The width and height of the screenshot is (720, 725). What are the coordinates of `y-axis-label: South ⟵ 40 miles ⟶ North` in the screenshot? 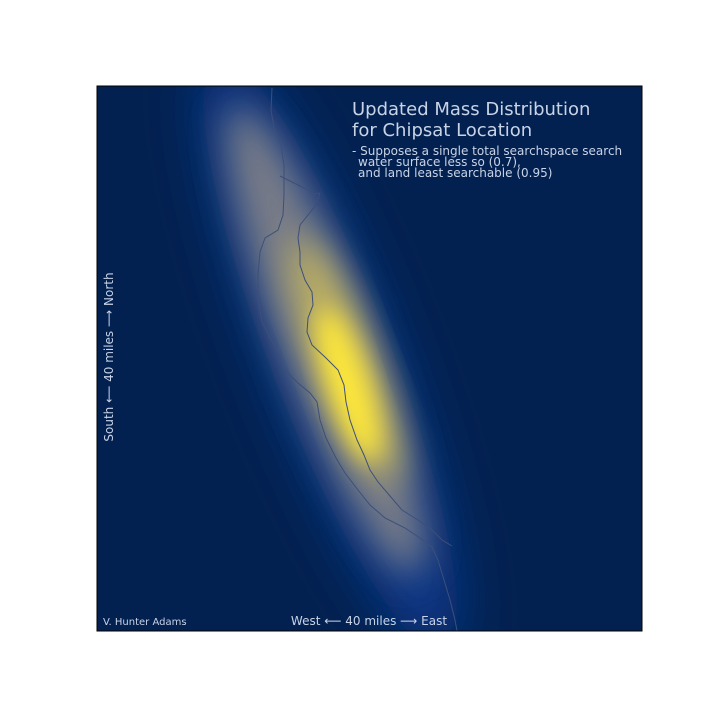 It's located at (109, 356).